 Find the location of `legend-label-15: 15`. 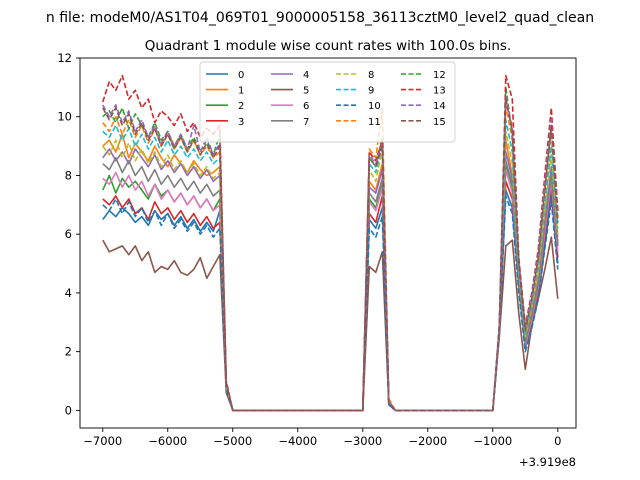

legend-label-15: 15 is located at coordinates (439, 122).